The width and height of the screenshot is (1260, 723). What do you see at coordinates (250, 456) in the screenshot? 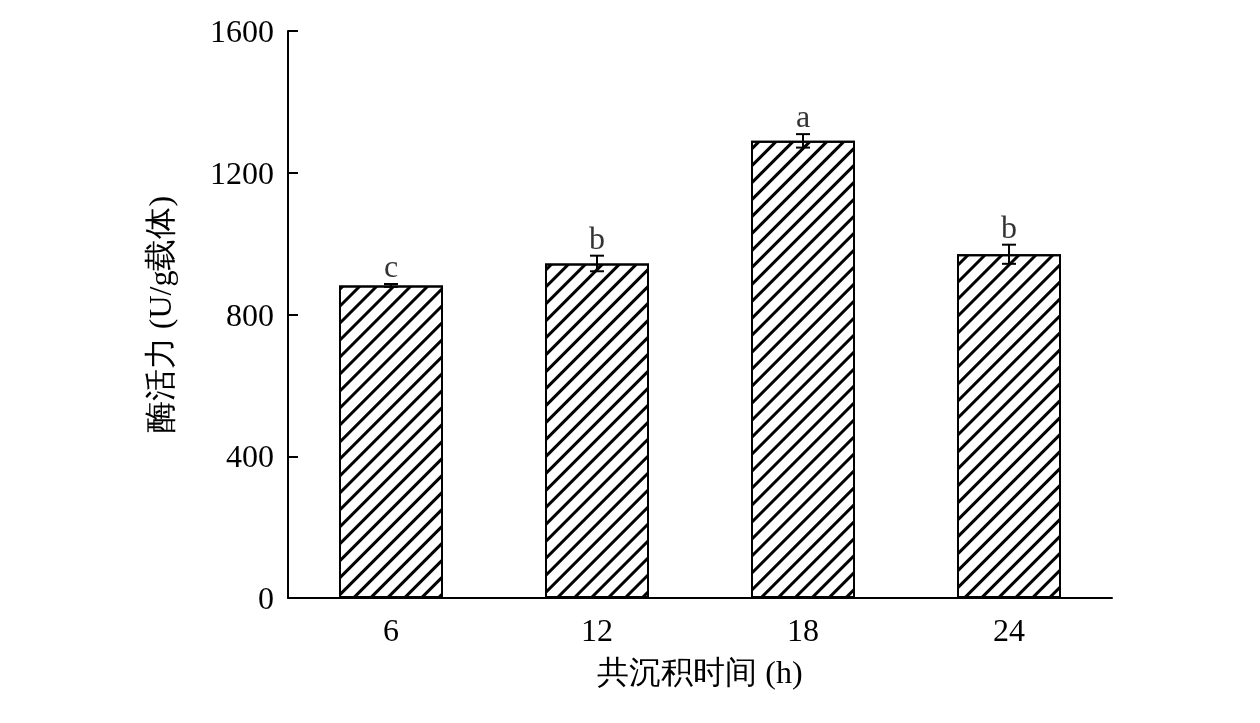
I see `y-tick-label: 400` at bounding box center [250, 456].